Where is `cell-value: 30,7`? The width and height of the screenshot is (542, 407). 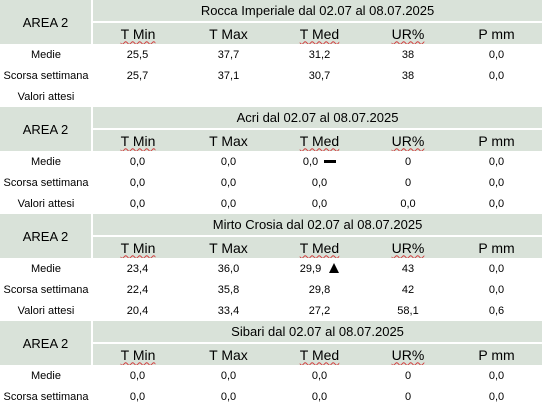 cell-value: 30,7 is located at coordinates (319, 75).